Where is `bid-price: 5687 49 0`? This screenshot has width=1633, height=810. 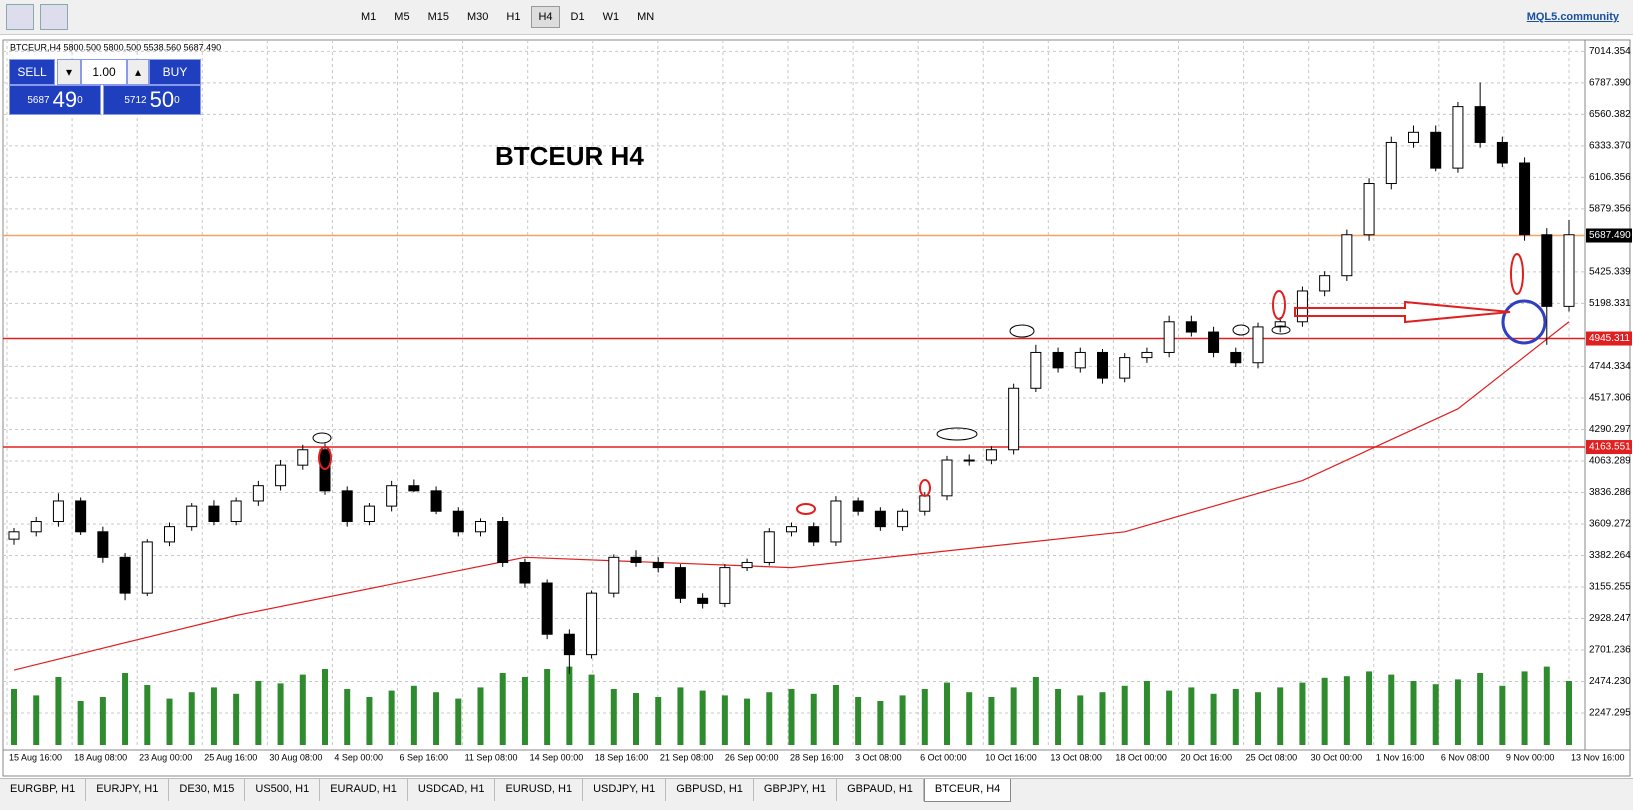 bid-price: 5687 49 0 is located at coordinates (55, 100).